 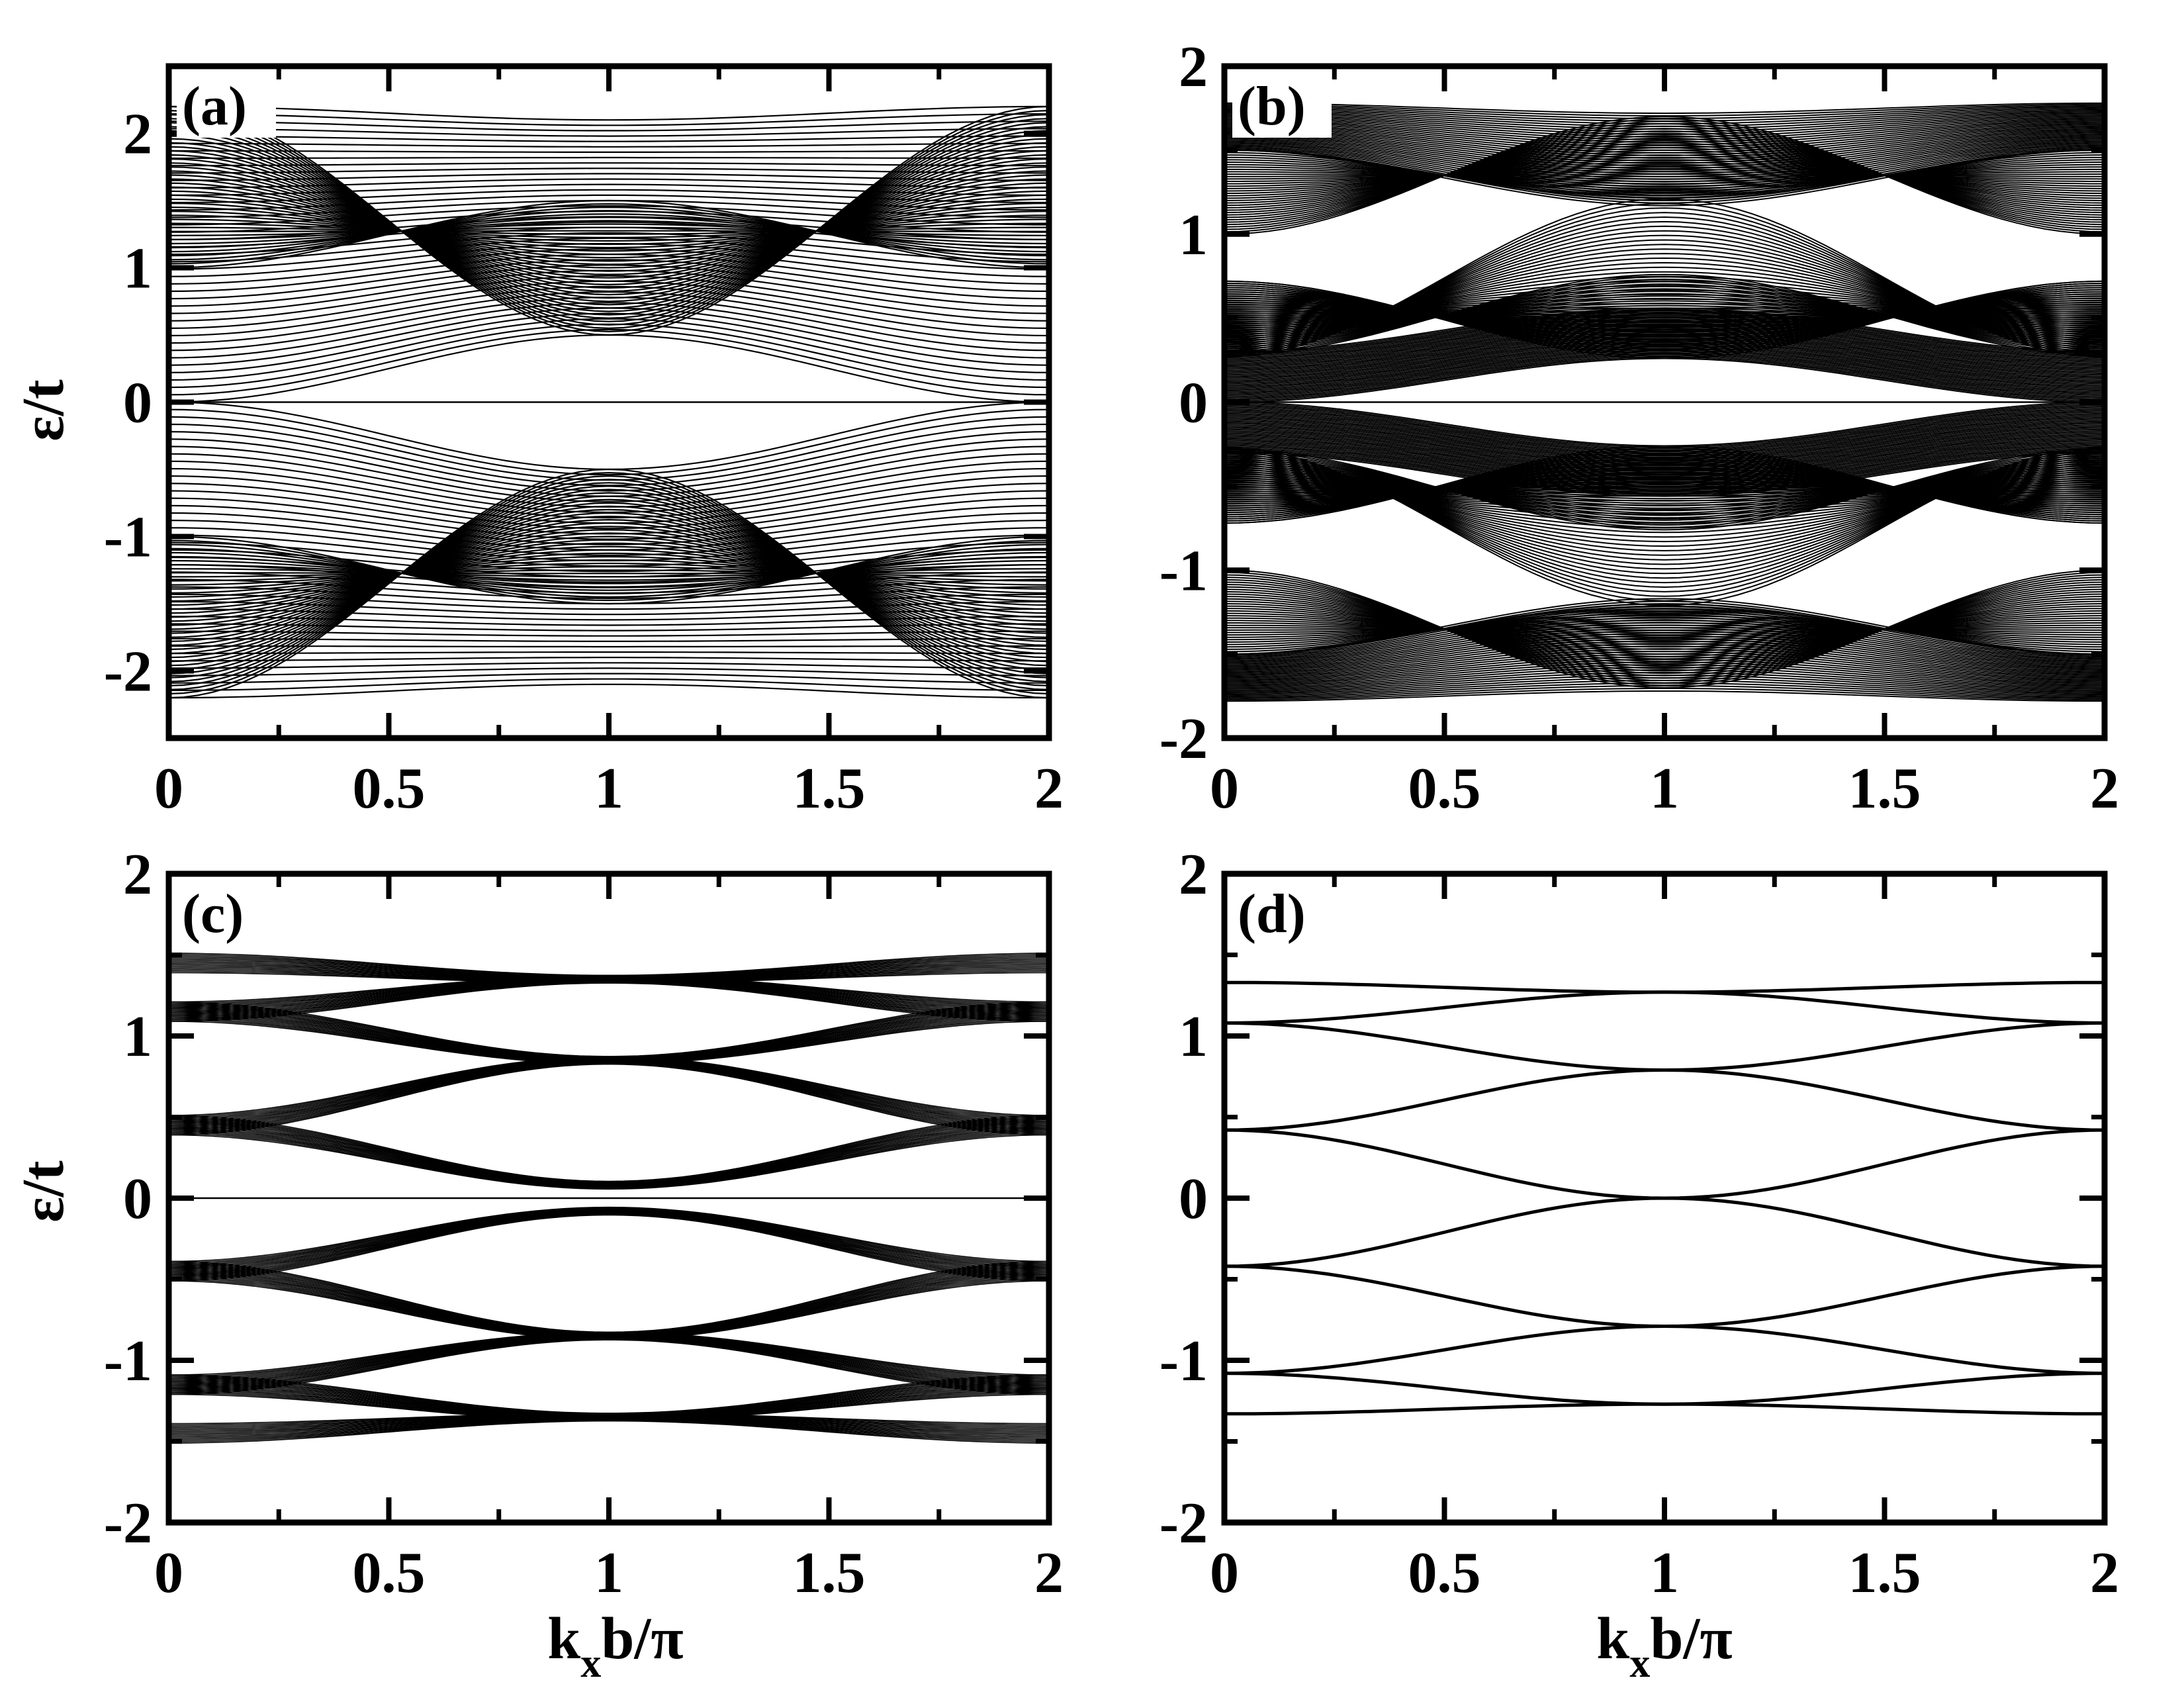 I want to click on y-tick-label: -1, so click(x=128, y=538).